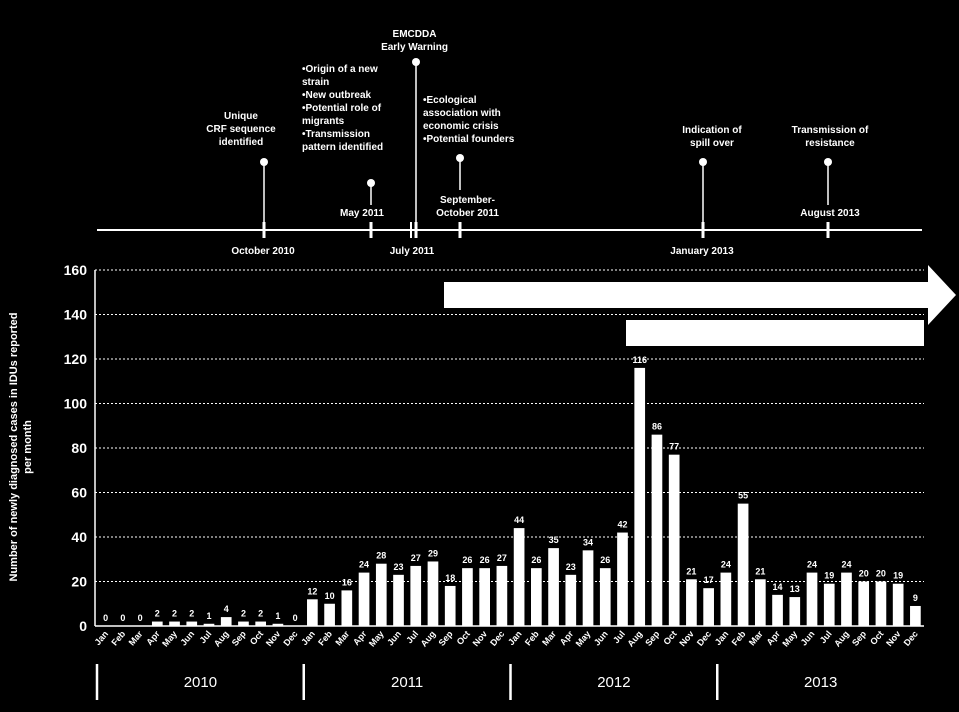 Image resolution: width=959 pixels, height=712 pixels. What do you see at coordinates (622, 525) in the screenshot?
I see `data-label: 42` at bounding box center [622, 525].